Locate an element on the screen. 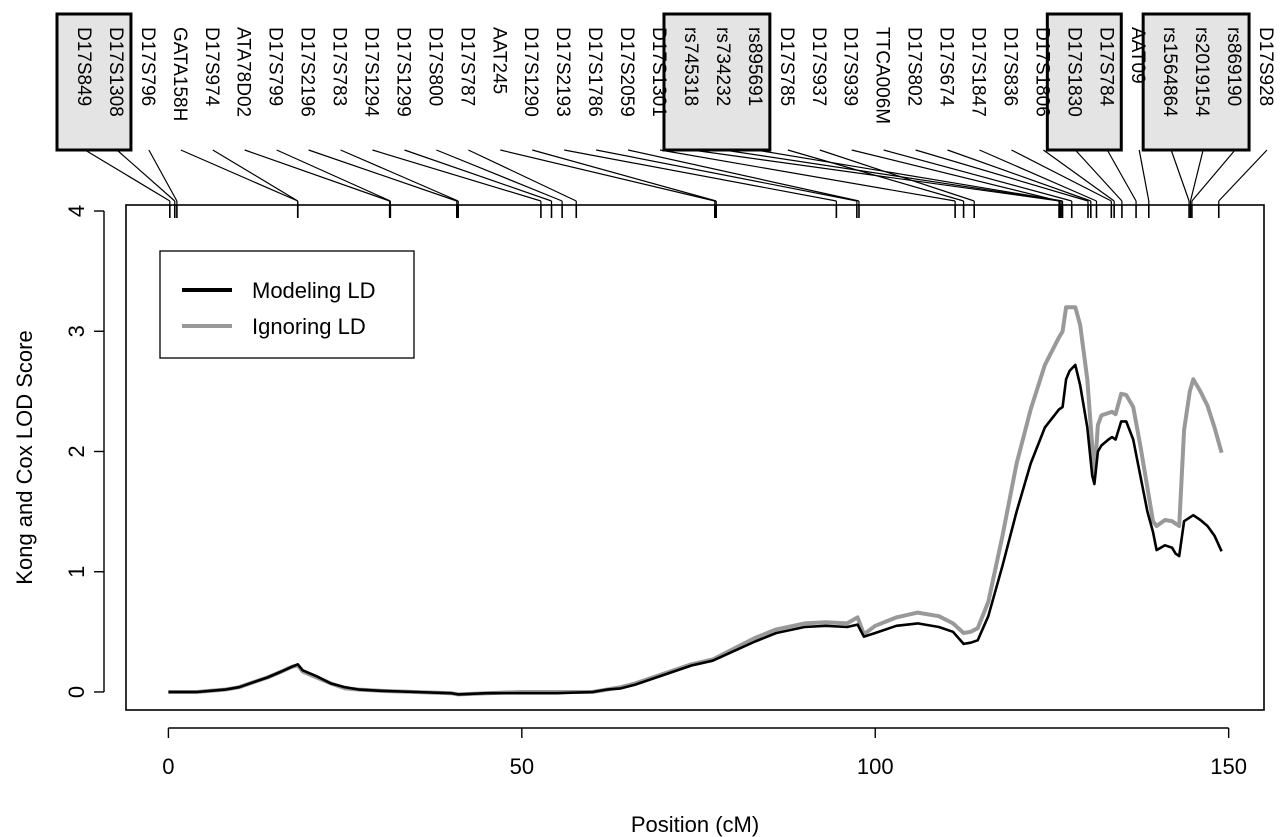 Image resolution: width=1280 pixels, height=837 pixels. x-axis: 0 50 100 150 is located at coordinates (704, 753).